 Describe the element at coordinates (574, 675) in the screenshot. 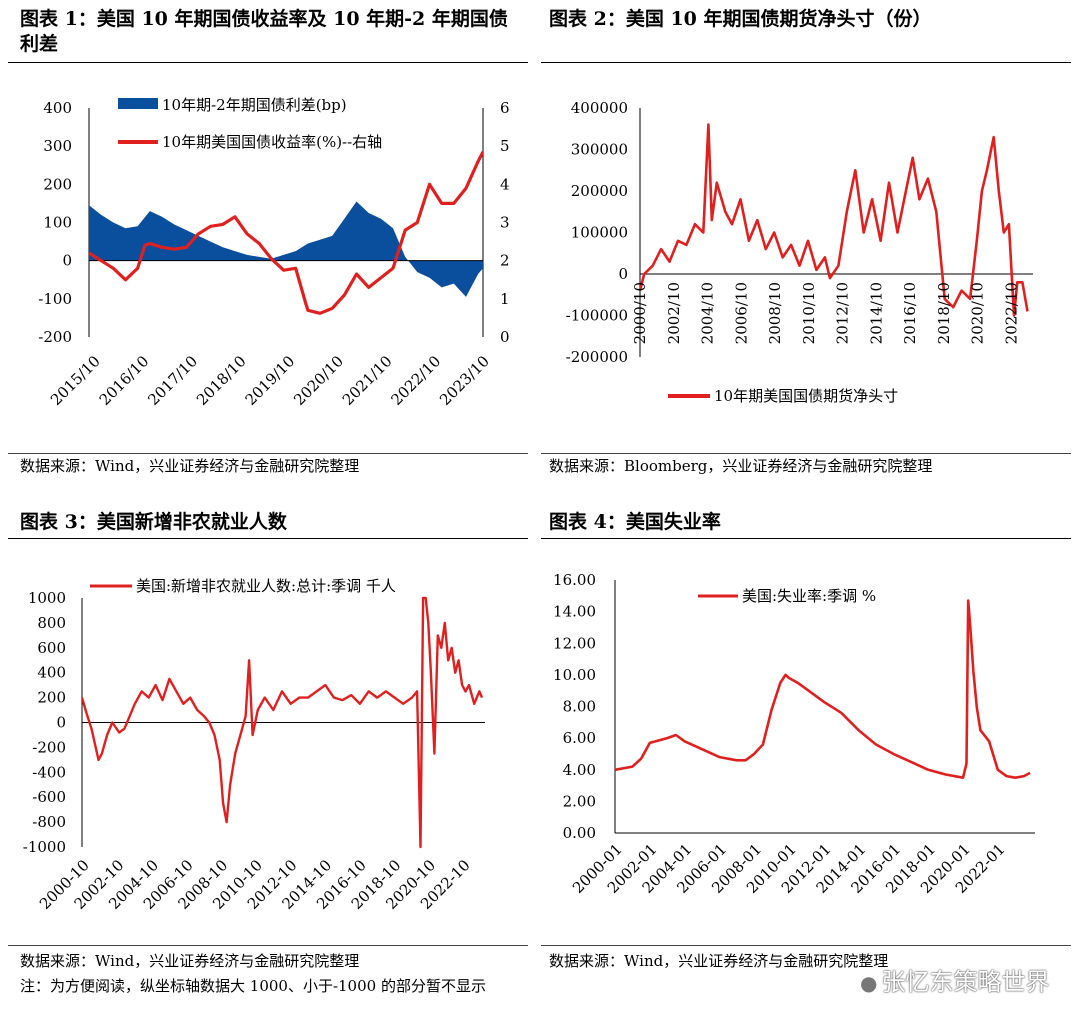

I see `chart-4-y-tick-5: 10.00` at that location.